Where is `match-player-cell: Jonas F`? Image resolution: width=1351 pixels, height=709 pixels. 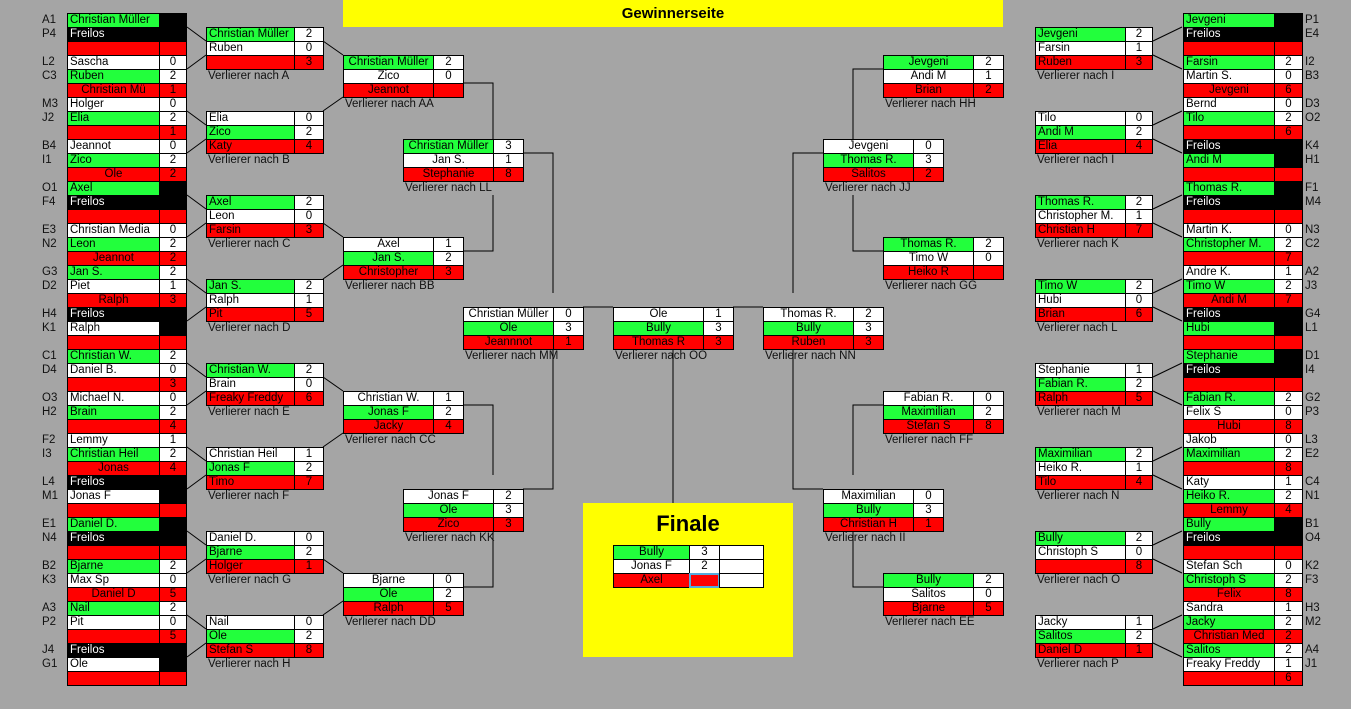 match-player-cell: Jonas F is located at coordinates (250, 468).